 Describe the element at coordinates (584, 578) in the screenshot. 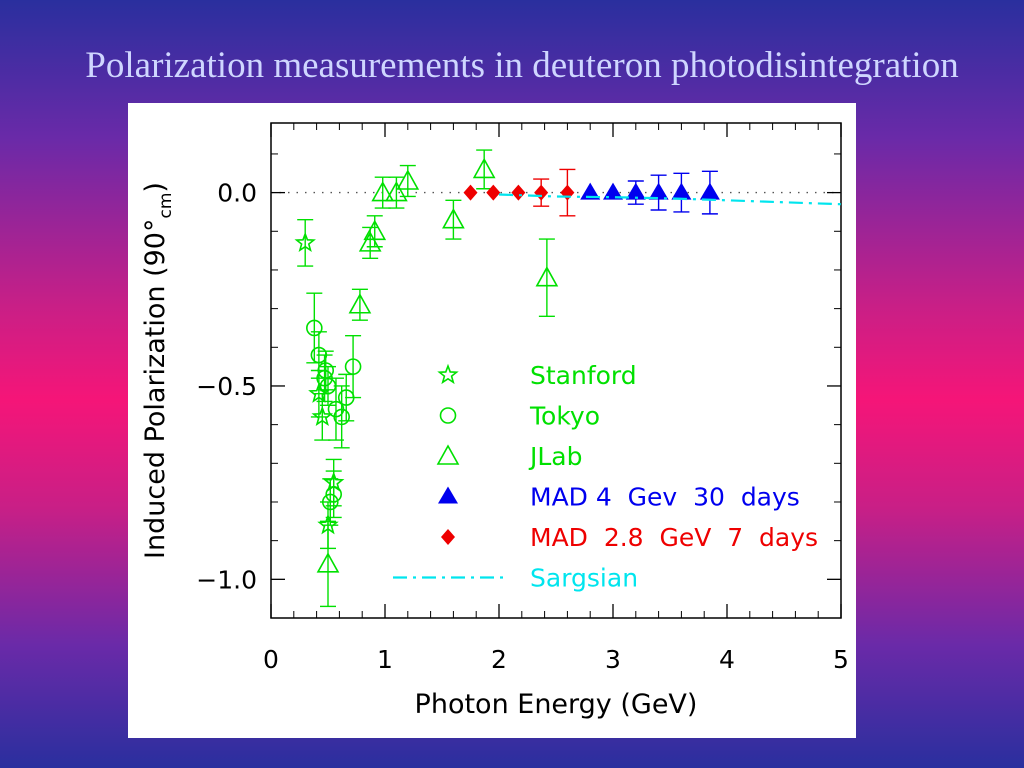

I see `legend-label: Sargsian` at that location.